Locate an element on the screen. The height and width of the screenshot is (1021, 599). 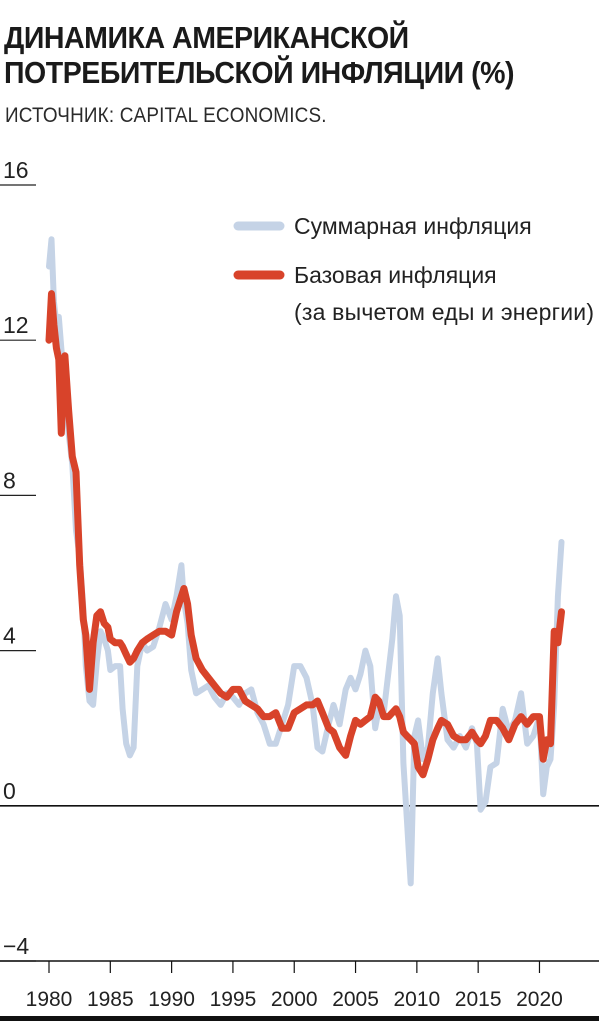
y-tick-label: 0 is located at coordinates (9, 791).